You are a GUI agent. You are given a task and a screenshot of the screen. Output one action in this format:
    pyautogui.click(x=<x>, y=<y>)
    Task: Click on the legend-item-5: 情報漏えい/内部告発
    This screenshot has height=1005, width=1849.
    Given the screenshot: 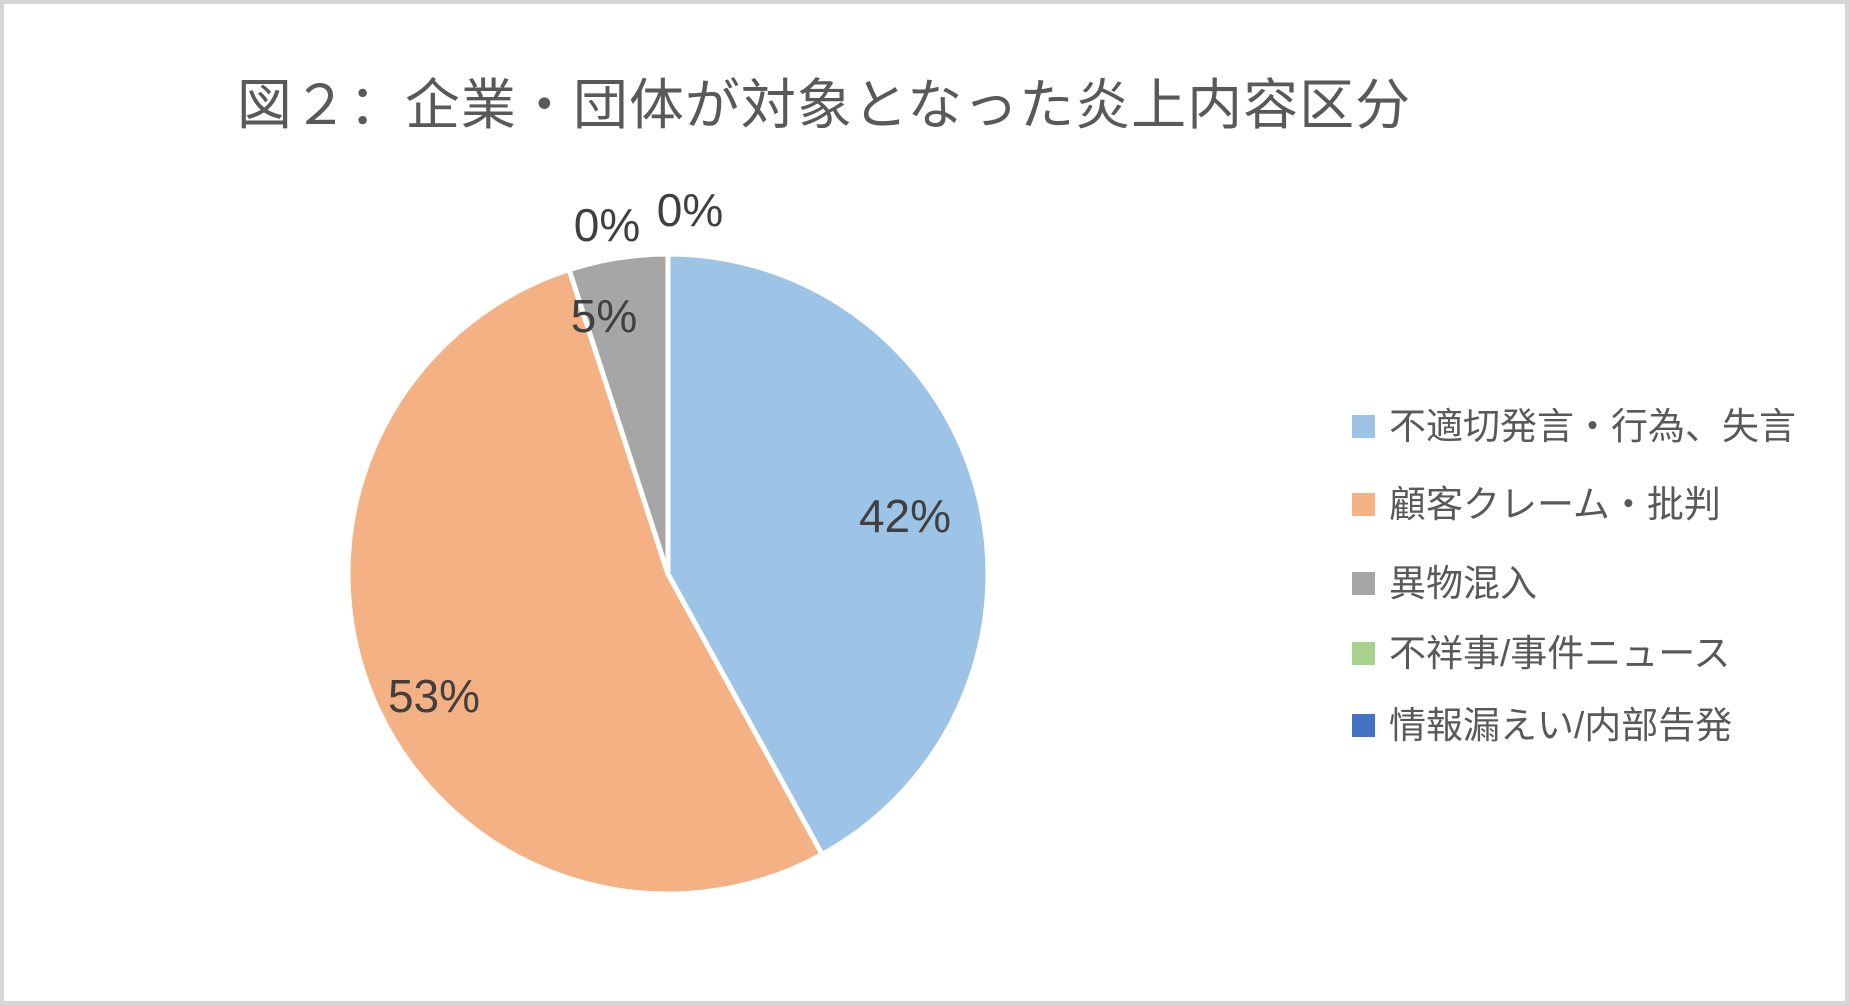 What is the action you would take?
    pyautogui.click(x=1542, y=725)
    